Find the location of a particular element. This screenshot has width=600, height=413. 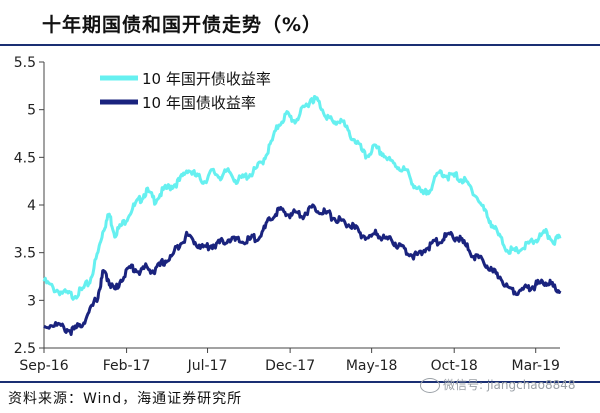

y-tick-label: 4.5 is located at coordinates (25, 158).